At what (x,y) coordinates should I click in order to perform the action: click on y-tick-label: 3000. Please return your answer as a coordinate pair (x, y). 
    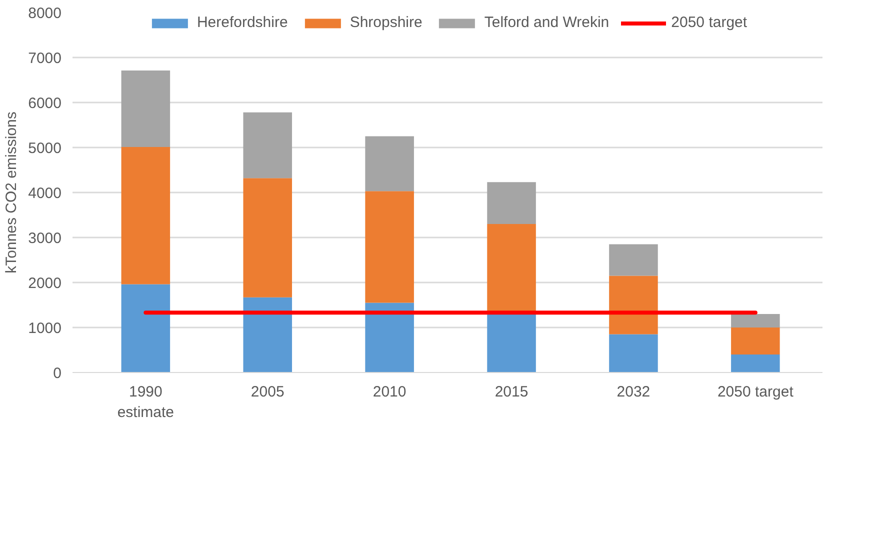
    Looking at the image, I should click on (45, 238).